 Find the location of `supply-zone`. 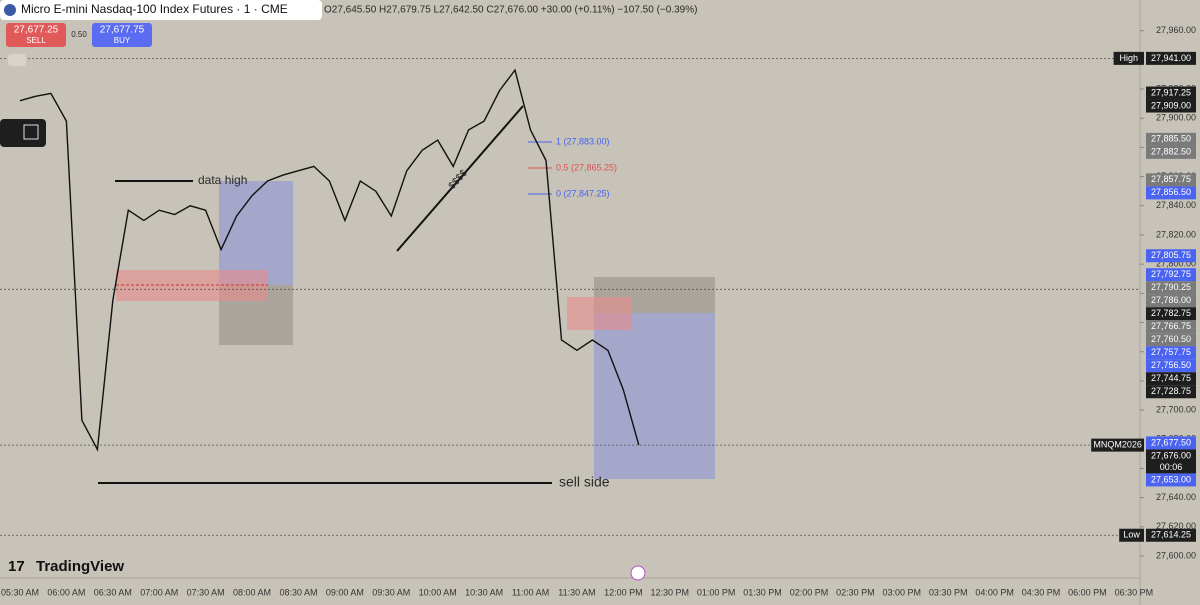

supply-zone is located at coordinates (599, 313).